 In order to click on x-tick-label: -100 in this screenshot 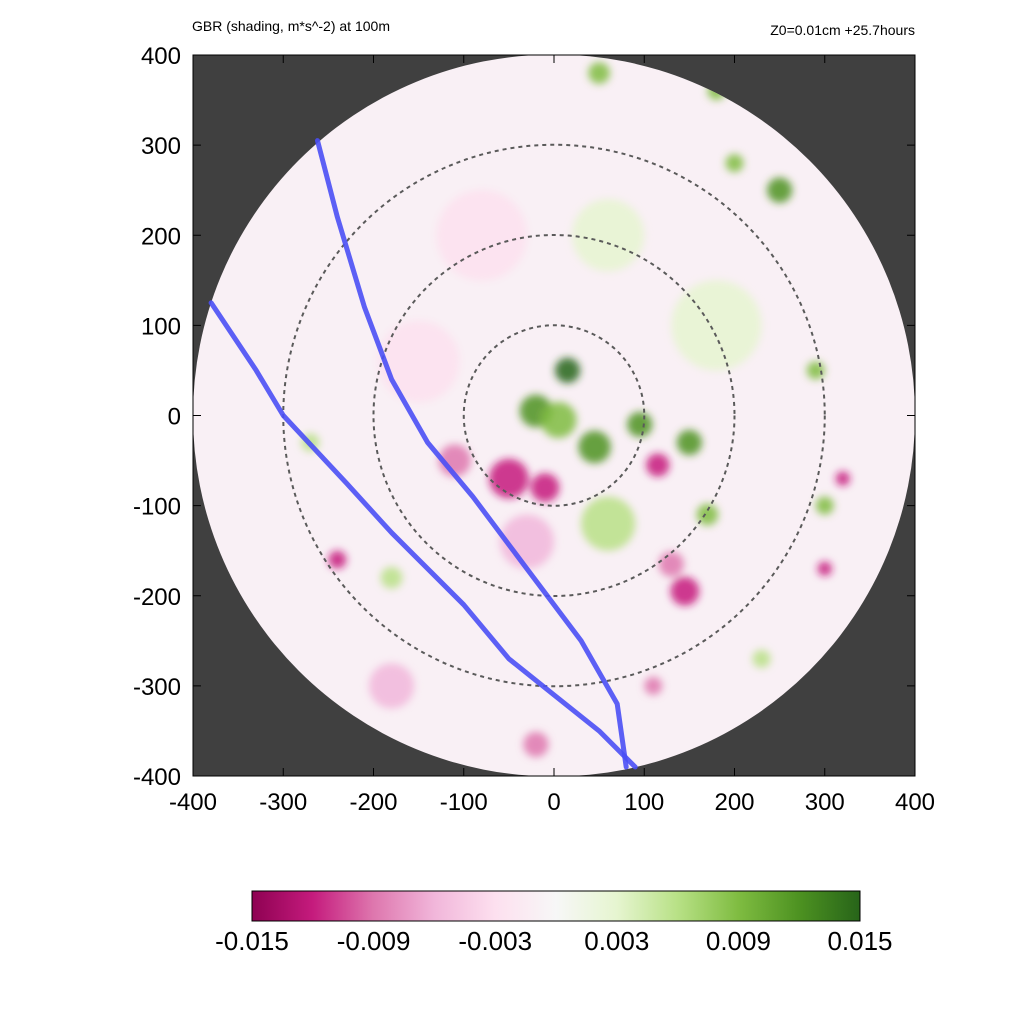, I will do `click(464, 802)`.